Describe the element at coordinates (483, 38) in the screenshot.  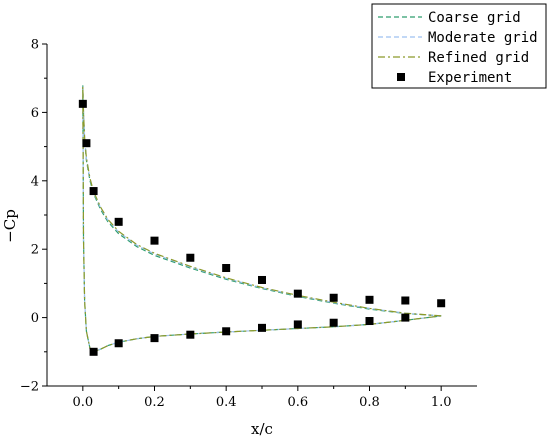
I see `legend-label: Moderate grid` at that location.